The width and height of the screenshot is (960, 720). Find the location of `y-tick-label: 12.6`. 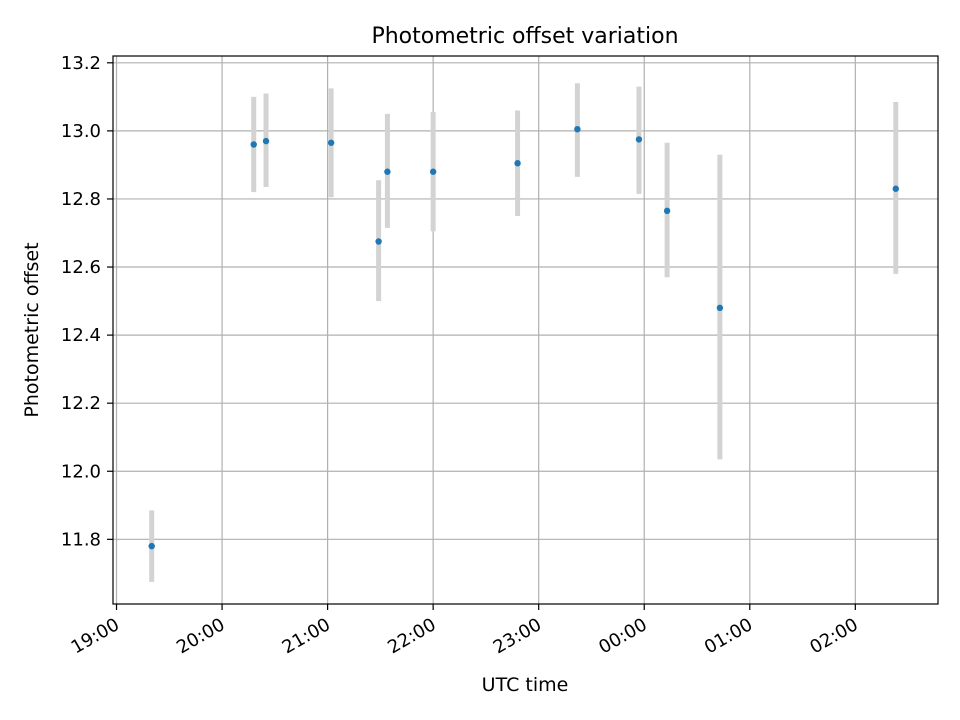

y-tick-label: 12.6 is located at coordinates (81, 267).